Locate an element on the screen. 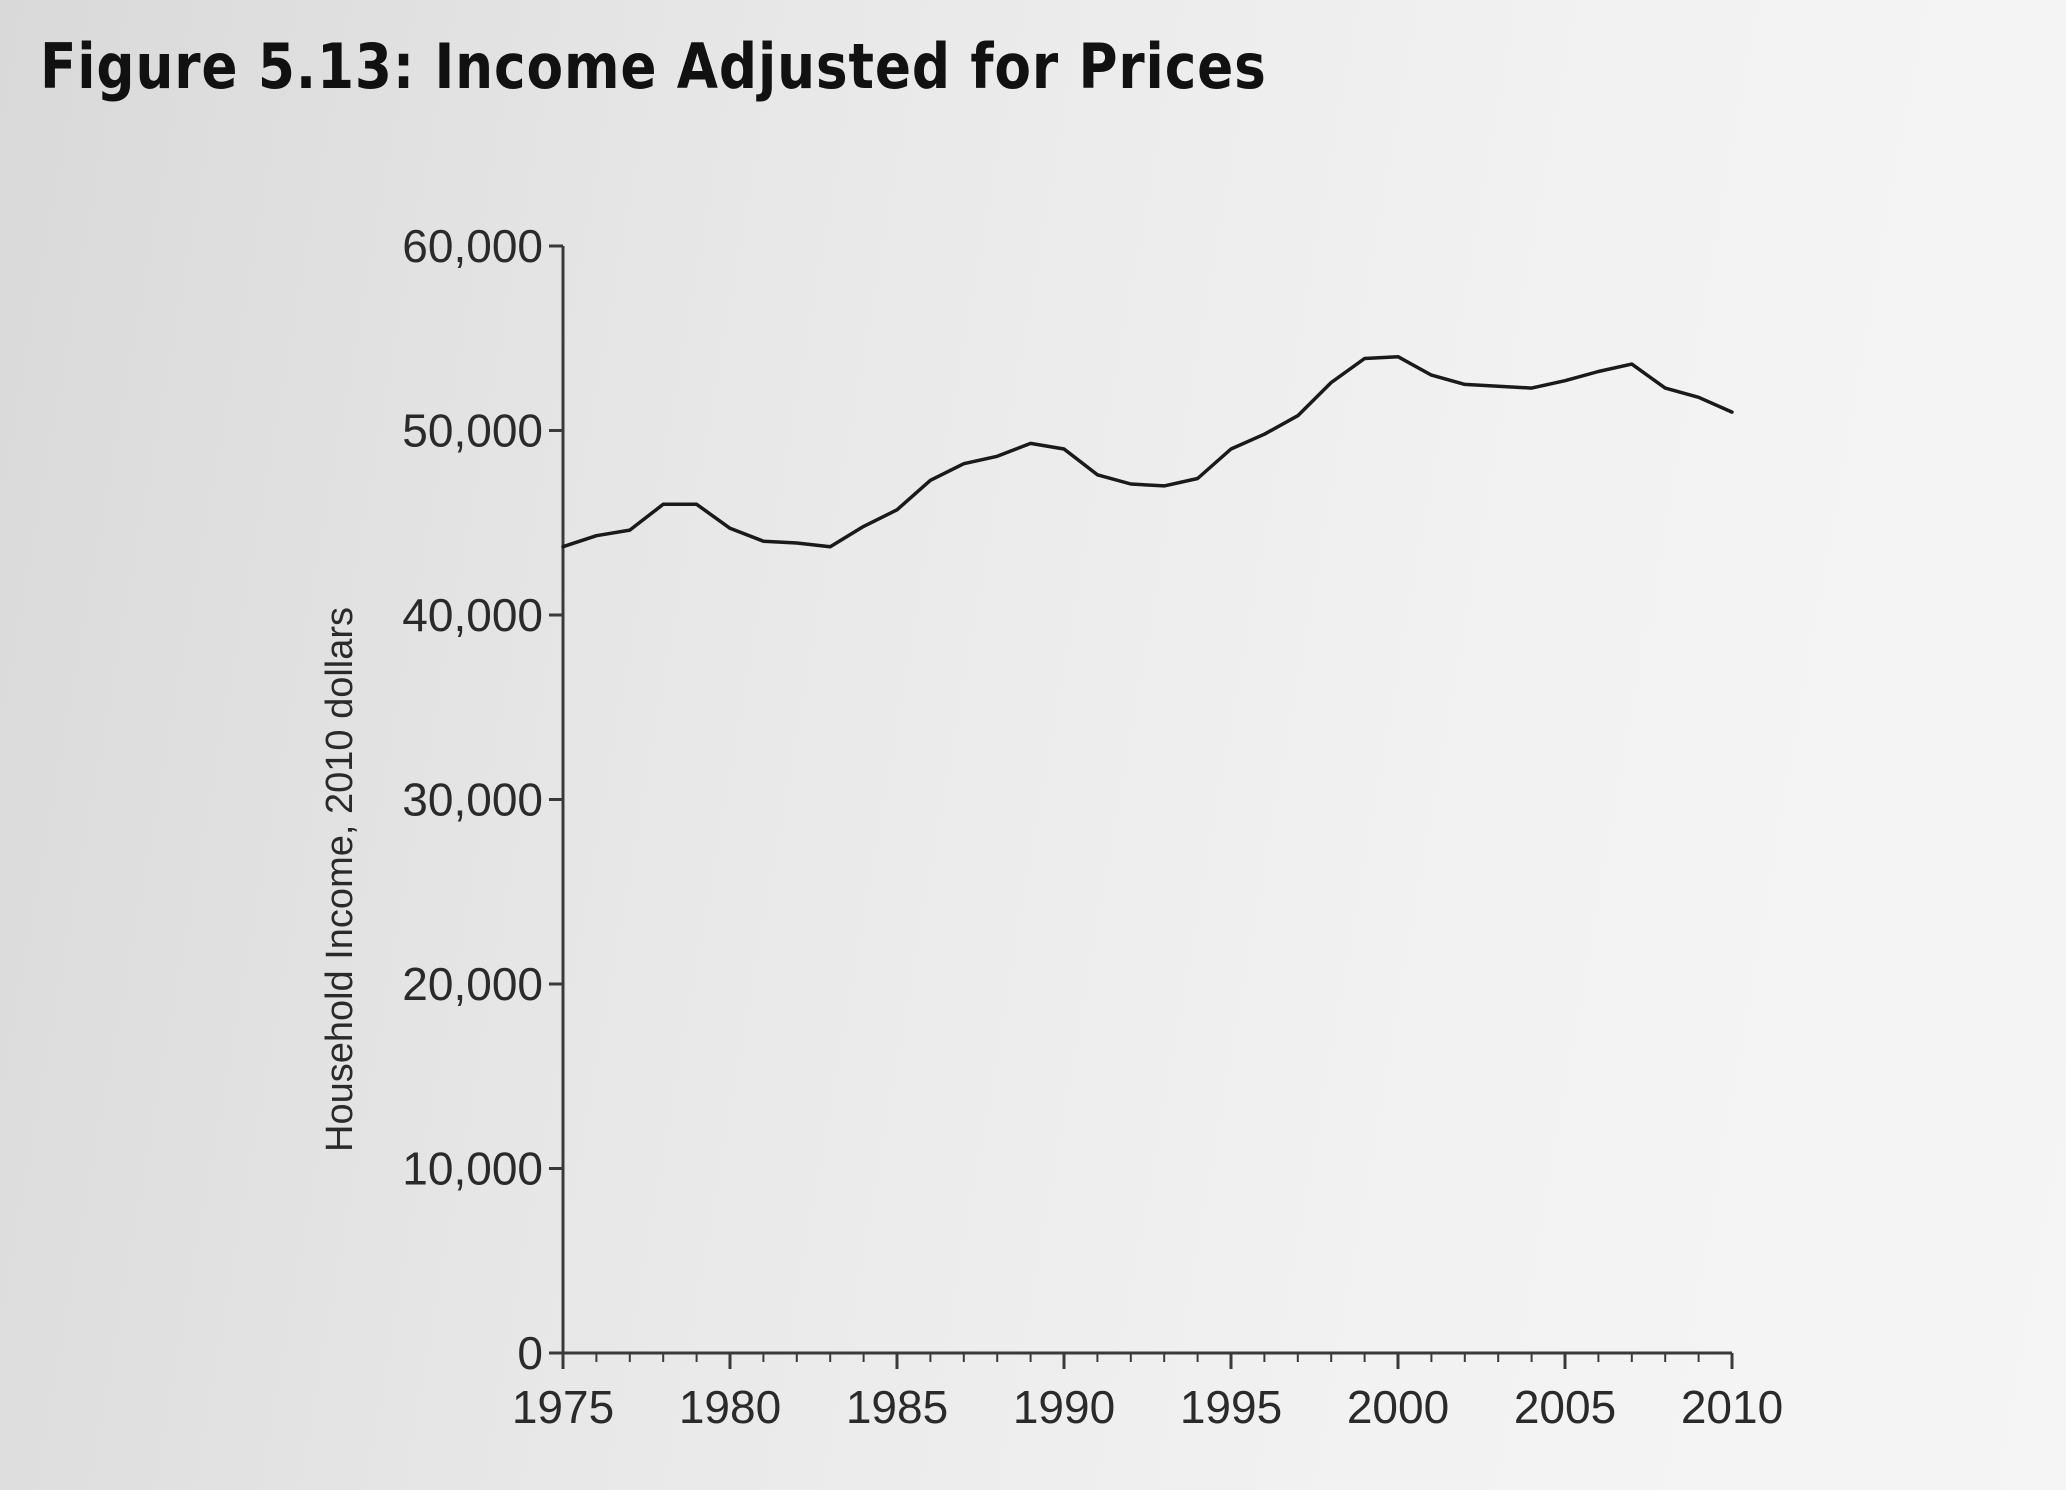  y-axis-title-group: Household Income, 2010 dollars is located at coordinates (340, 879).